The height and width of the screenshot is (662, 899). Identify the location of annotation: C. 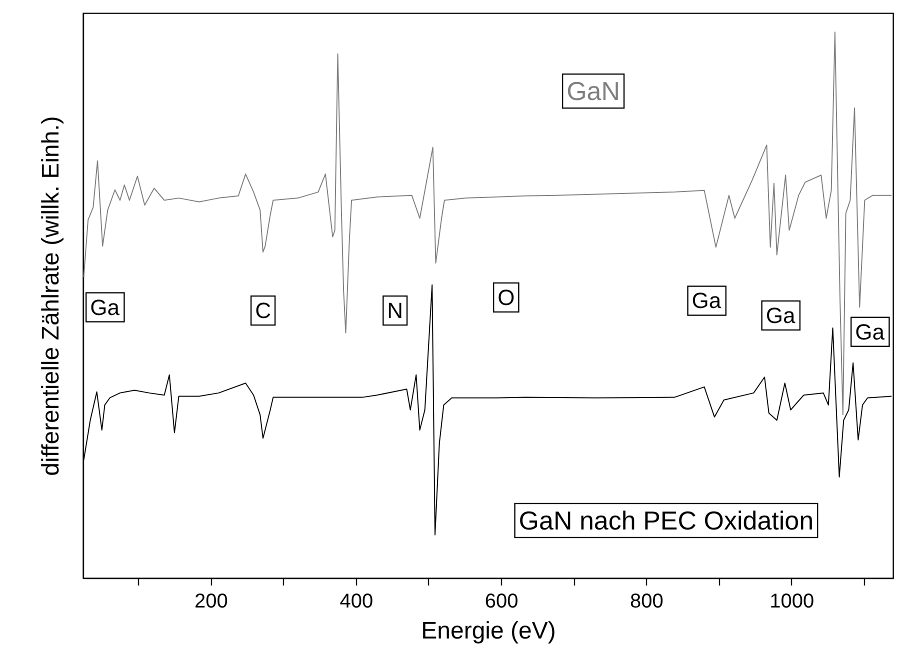
(263, 311).